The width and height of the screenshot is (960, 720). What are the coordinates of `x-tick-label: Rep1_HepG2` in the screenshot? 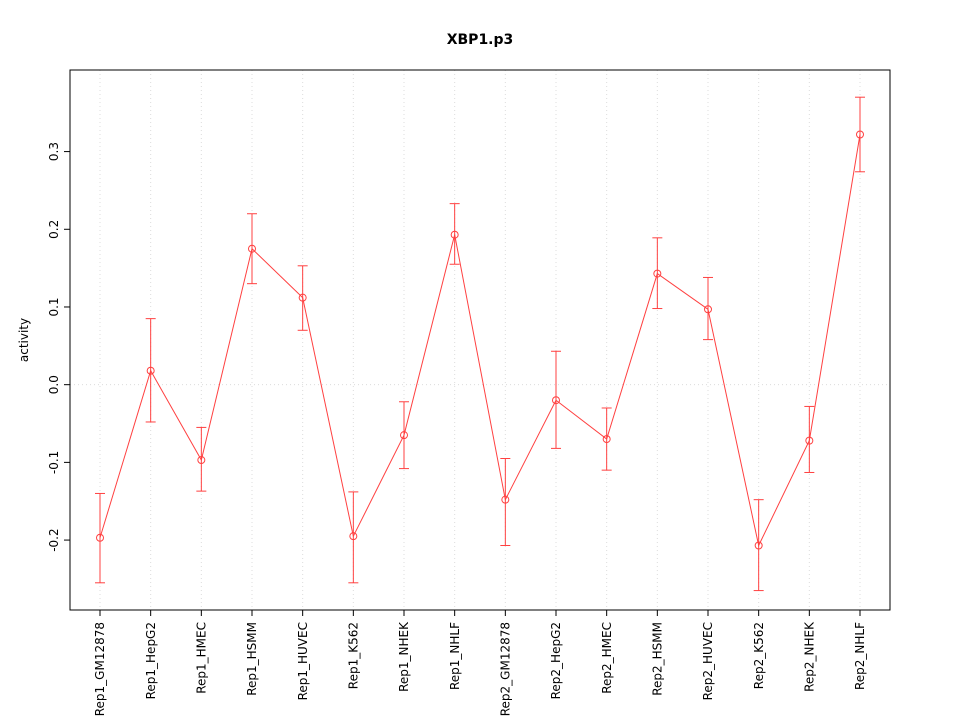 It's located at (151, 660).